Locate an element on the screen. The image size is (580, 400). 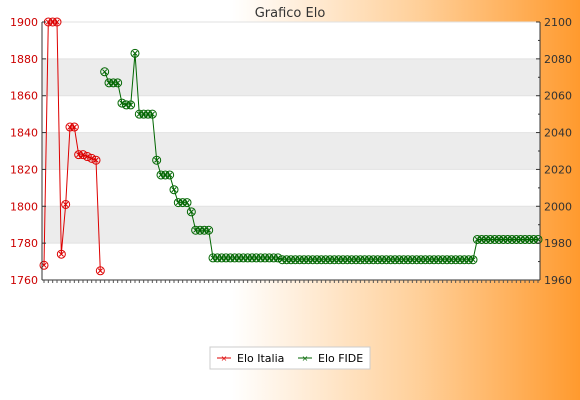
legend: × Elo Italia × Elo FIDE is located at coordinates (290, 358).